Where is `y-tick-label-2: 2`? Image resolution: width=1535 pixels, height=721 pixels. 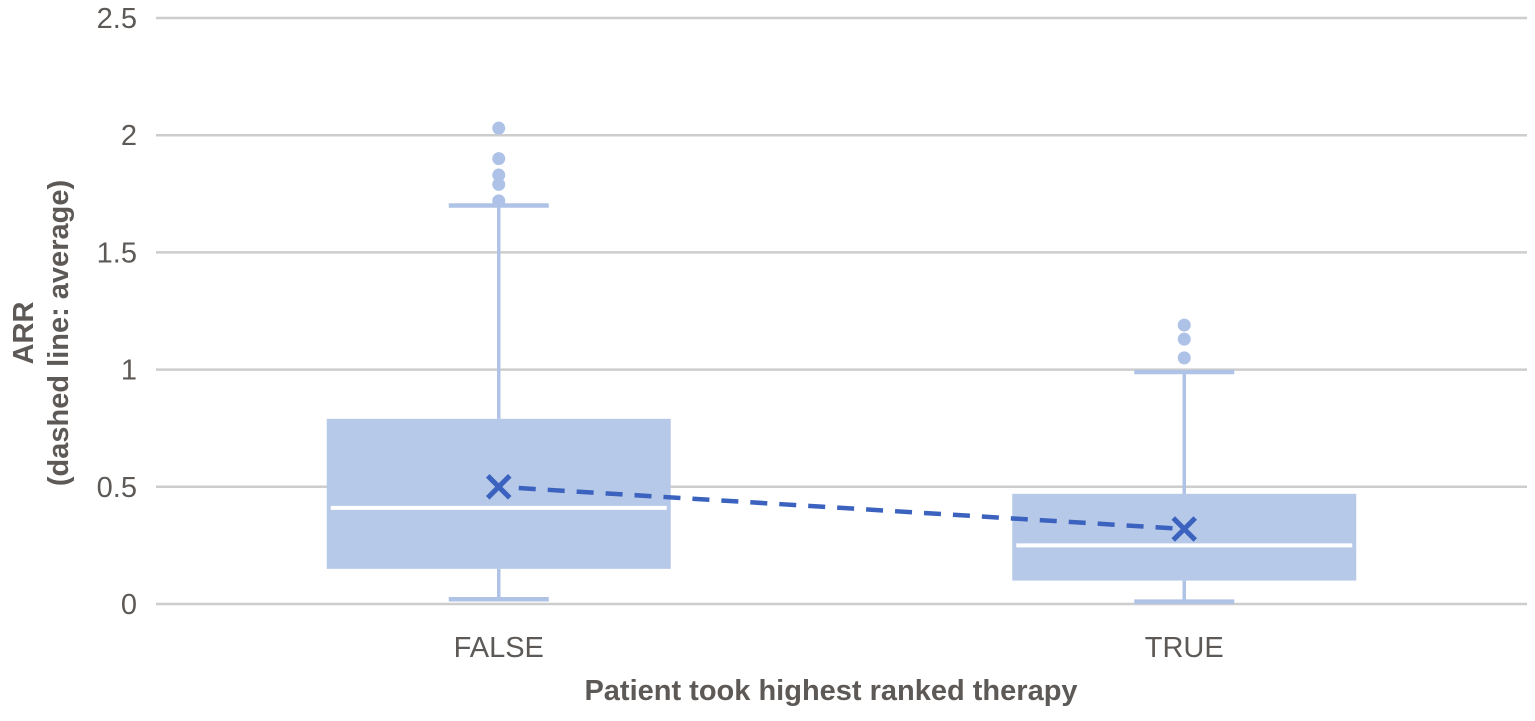
y-tick-label-2: 2 is located at coordinates (129, 136).